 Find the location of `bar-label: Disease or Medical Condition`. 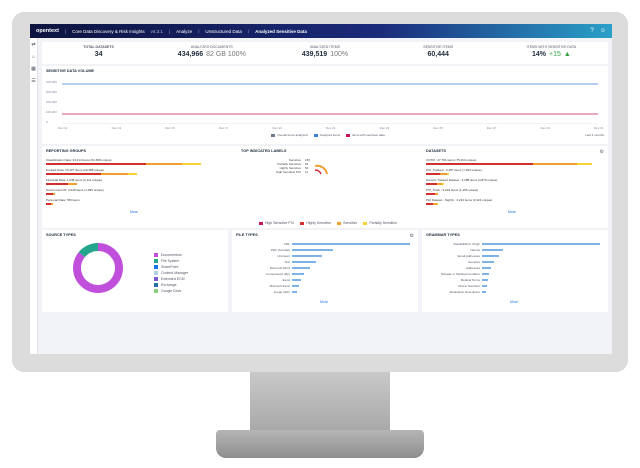

bar-label: Disease or Medical Condition is located at coordinates (460, 274).